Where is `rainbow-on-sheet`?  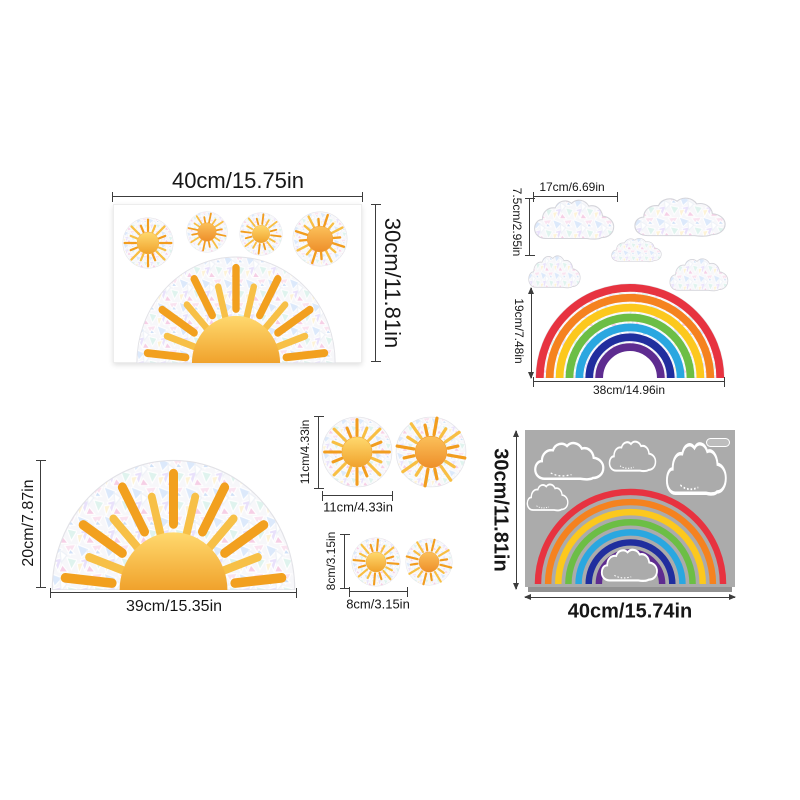 rainbow-on-sheet is located at coordinates (630, 536).